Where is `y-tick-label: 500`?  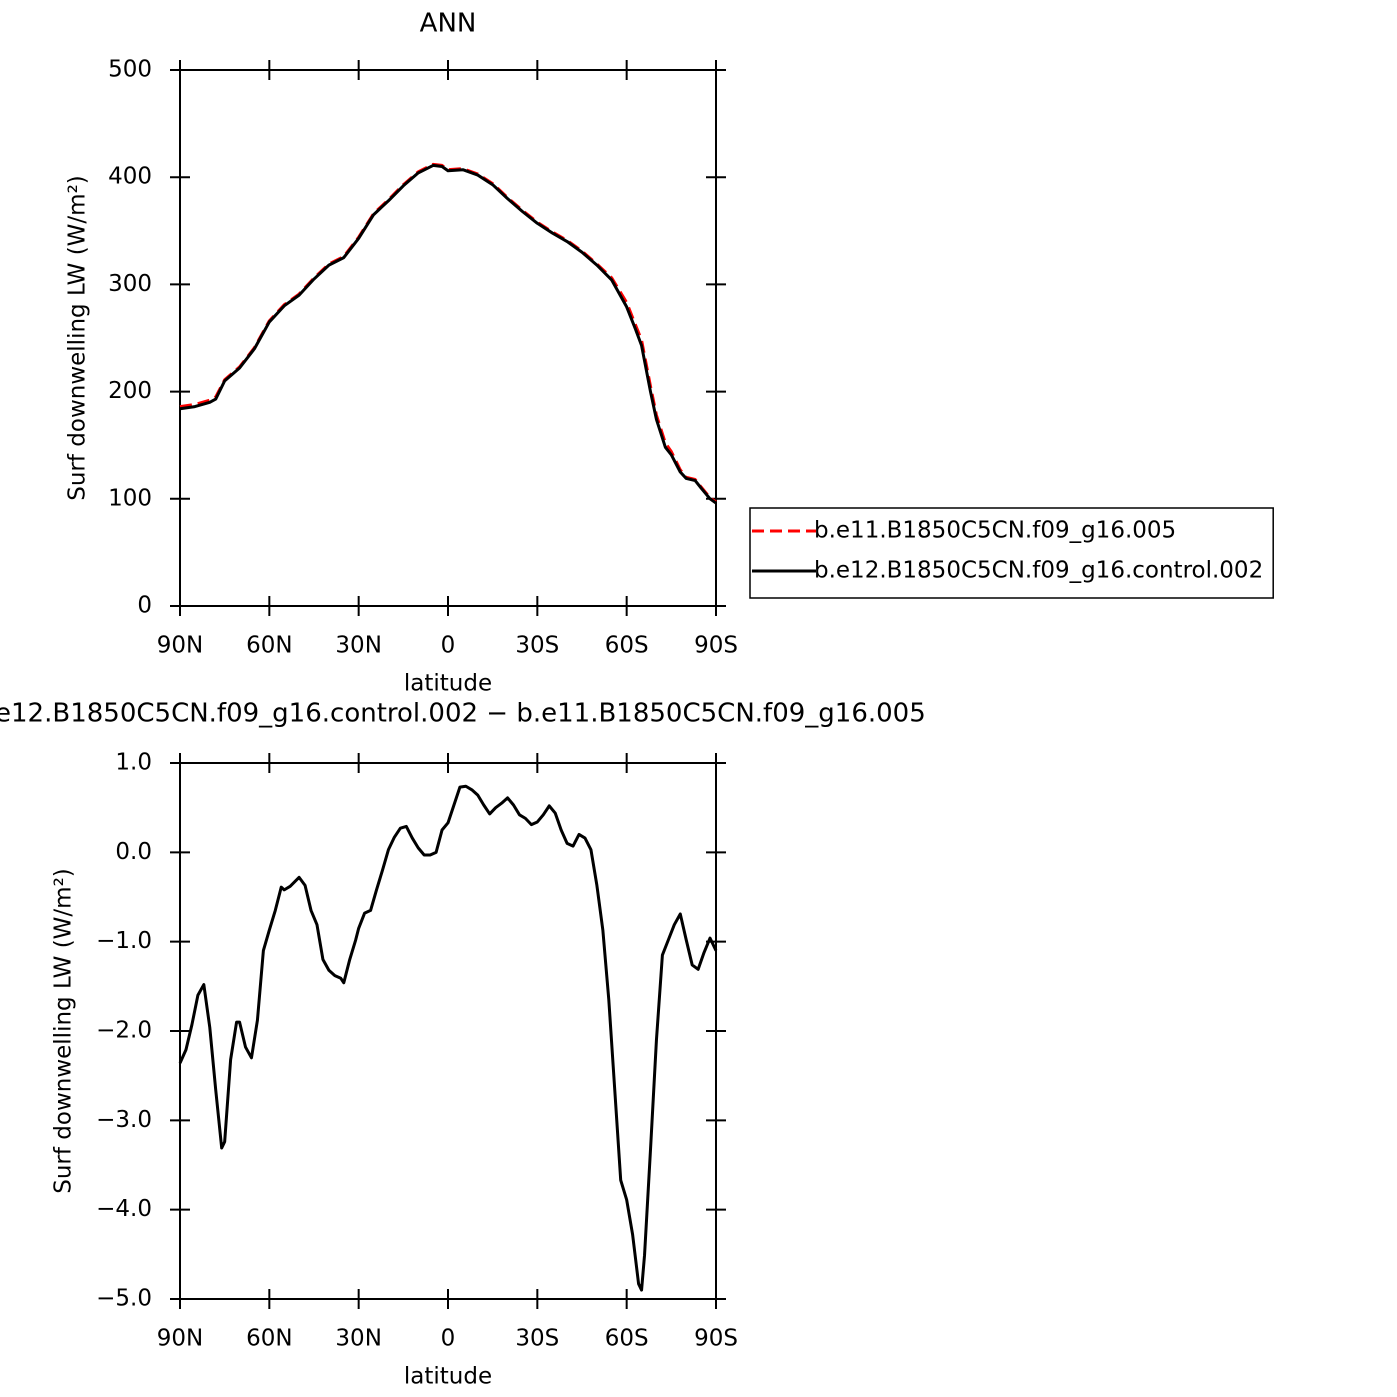 y-tick-label: 500 is located at coordinates (130, 70).